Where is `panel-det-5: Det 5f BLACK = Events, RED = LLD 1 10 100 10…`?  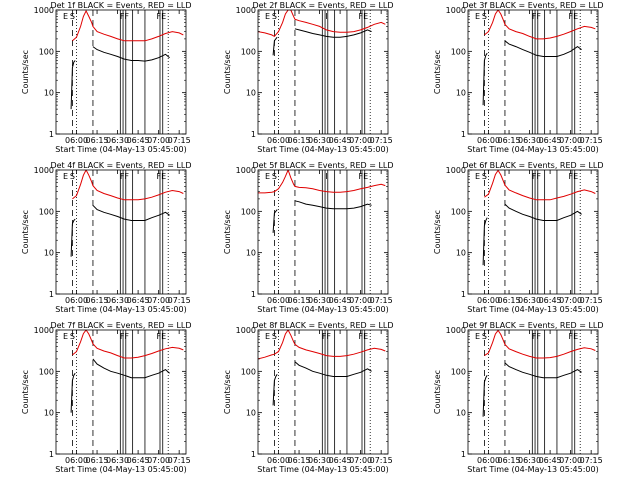
panel-det-5: Det 5f BLACK = Events, RED = LLD 1 10 100 10… is located at coordinates (308, 237).